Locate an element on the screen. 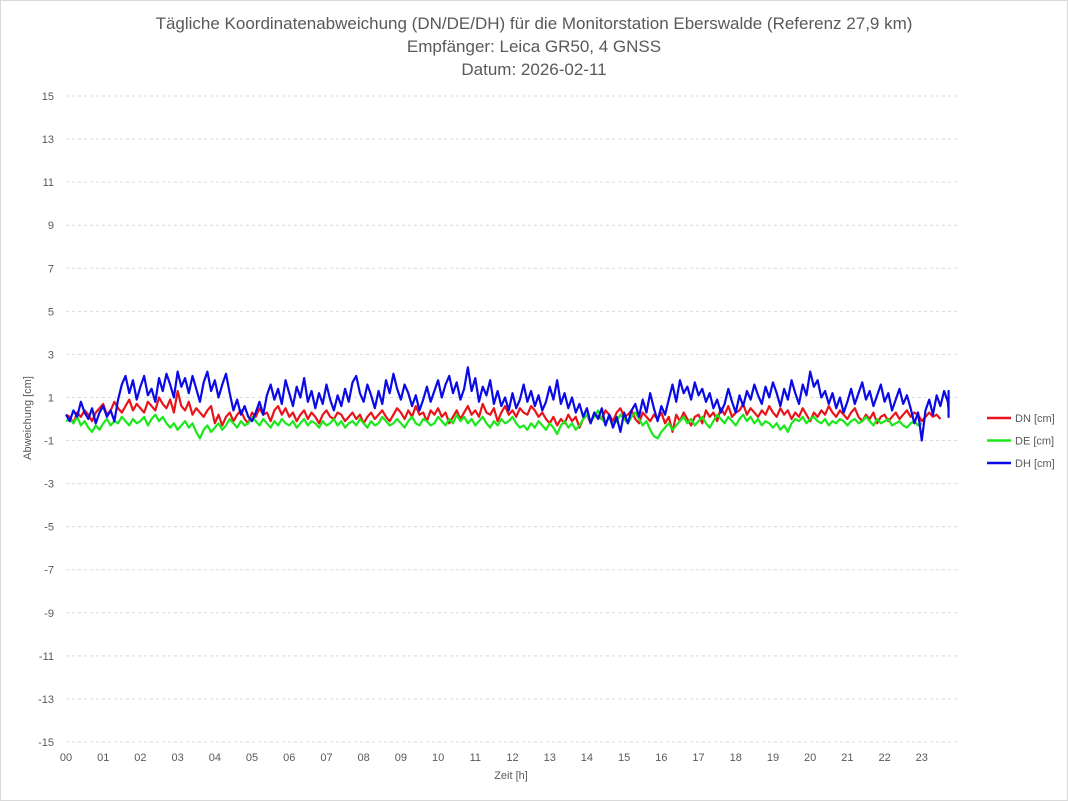 The width and height of the screenshot is (1068, 801). x-tick-label: 08 is located at coordinates (364, 758).